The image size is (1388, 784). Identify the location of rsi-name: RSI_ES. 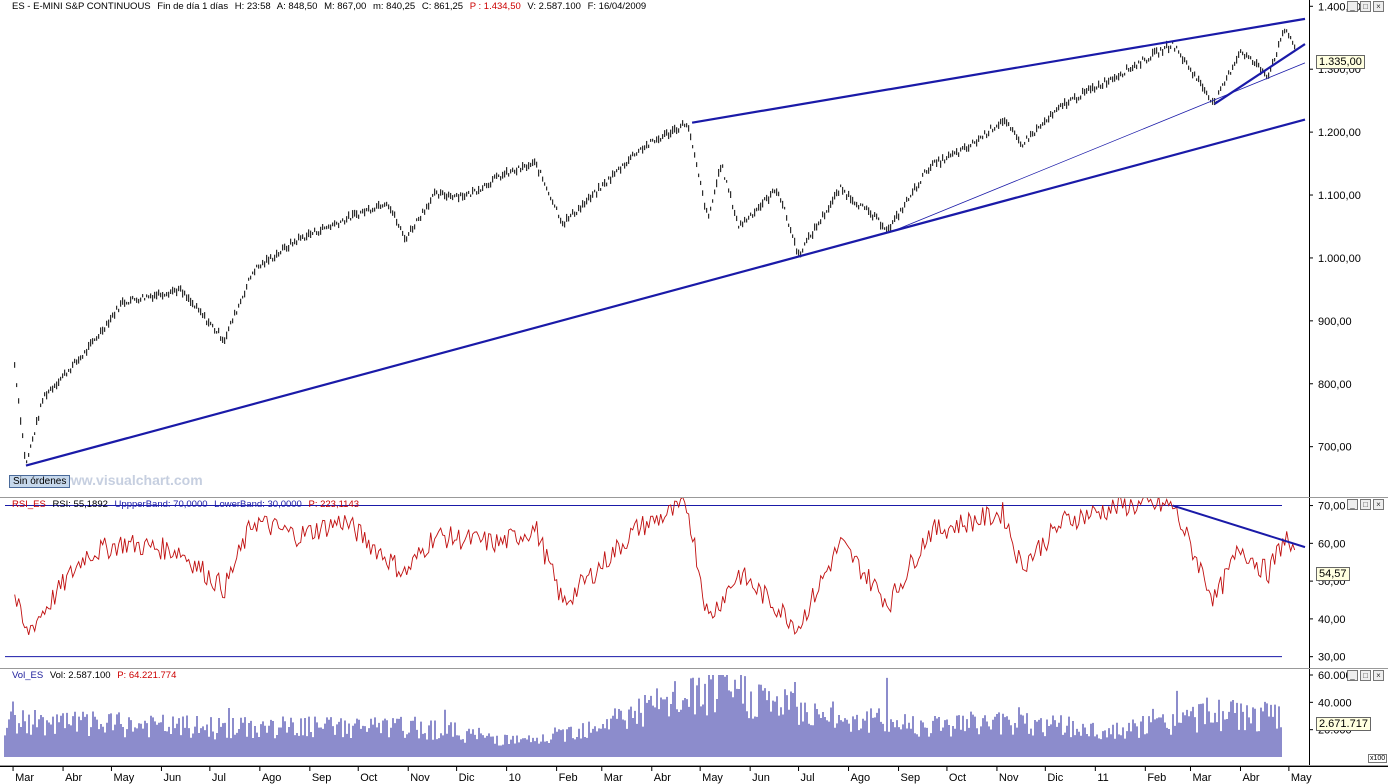
(29, 504).